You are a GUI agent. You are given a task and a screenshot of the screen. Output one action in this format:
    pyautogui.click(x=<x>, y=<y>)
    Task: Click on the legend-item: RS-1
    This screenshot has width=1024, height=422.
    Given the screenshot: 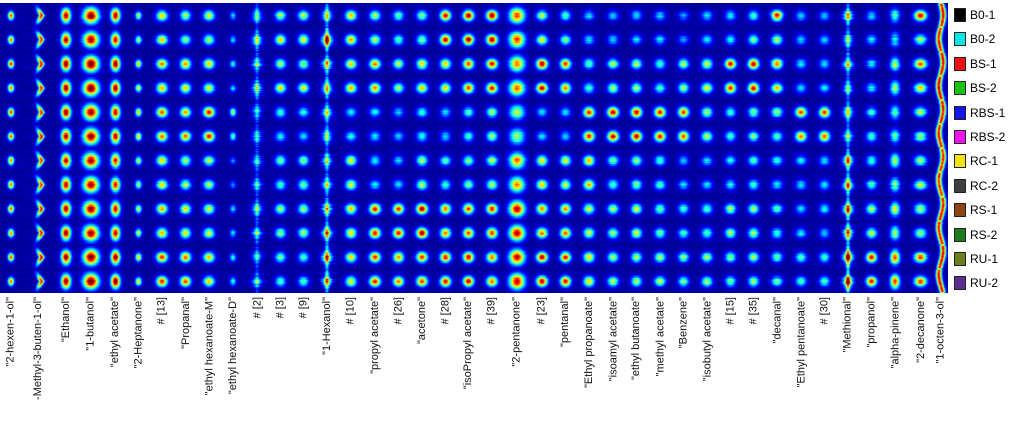 What is the action you would take?
    pyautogui.click(x=975, y=210)
    